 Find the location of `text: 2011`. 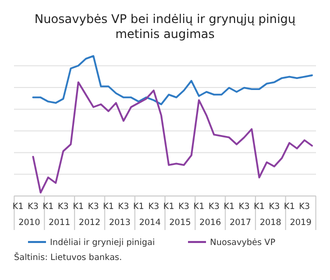

text: 2011 is located at coordinates (59, 223).